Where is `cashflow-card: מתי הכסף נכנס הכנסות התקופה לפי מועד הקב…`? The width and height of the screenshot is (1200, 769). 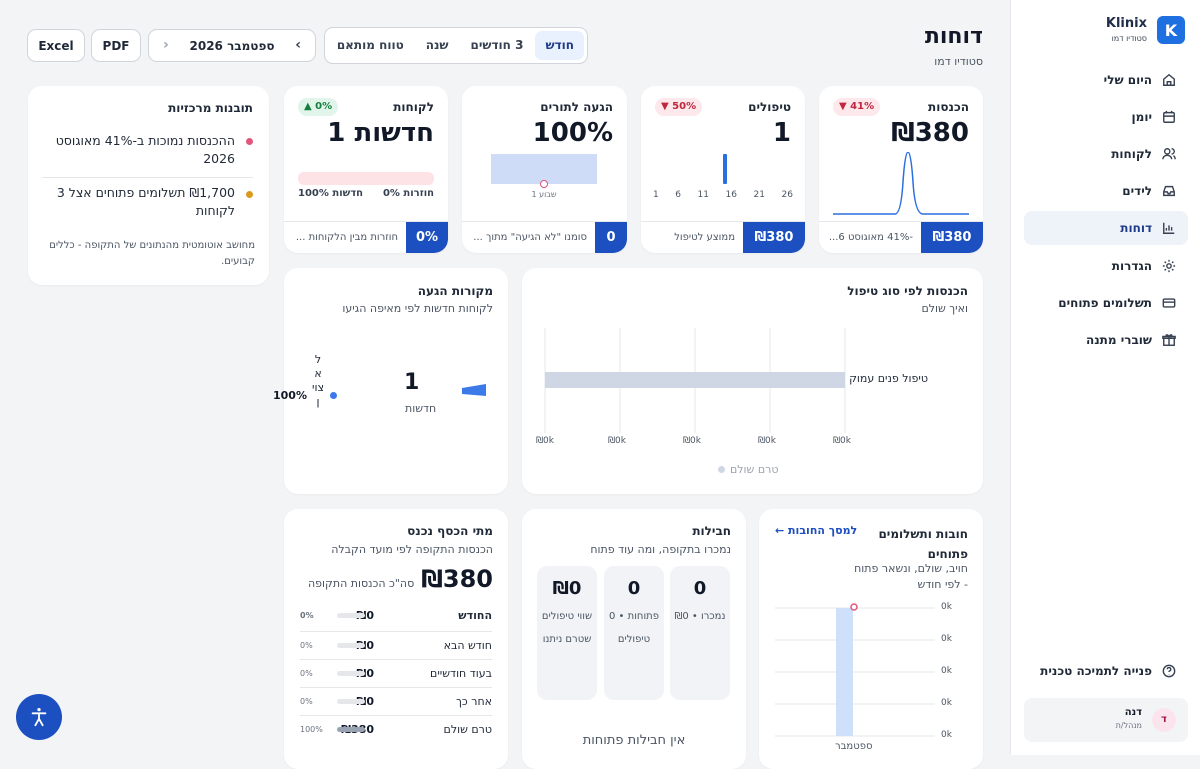 cashflow-card: מתי הכסף נכנס הכנסות התקופה לפי מועד הקב… is located at coordinates (396, 639).